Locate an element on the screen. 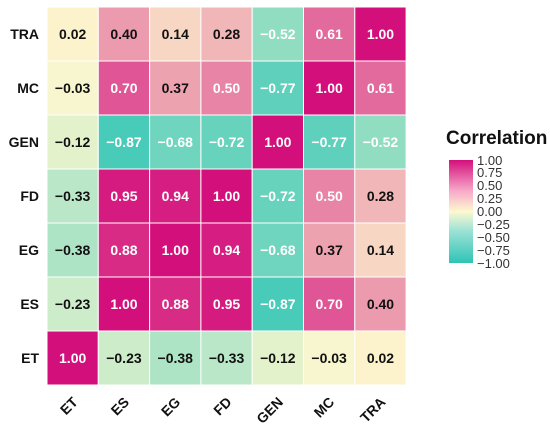 The image size is (550, 435). heatmap-cell-et-eg is located at coordinates (175, 358).